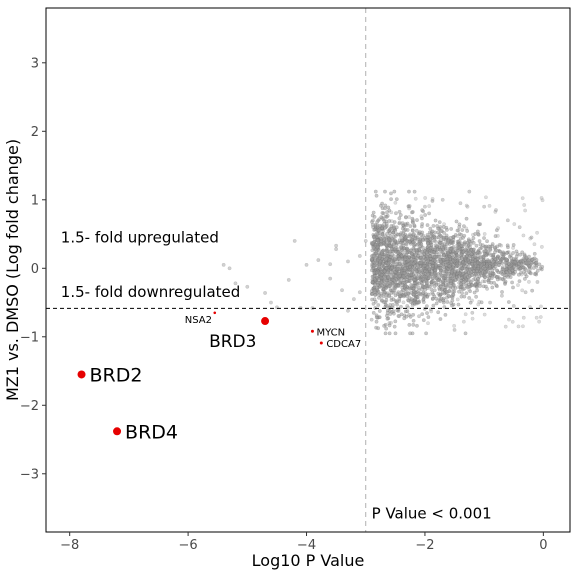  I want to click on x-tick-label: 0, so click(543, 545).